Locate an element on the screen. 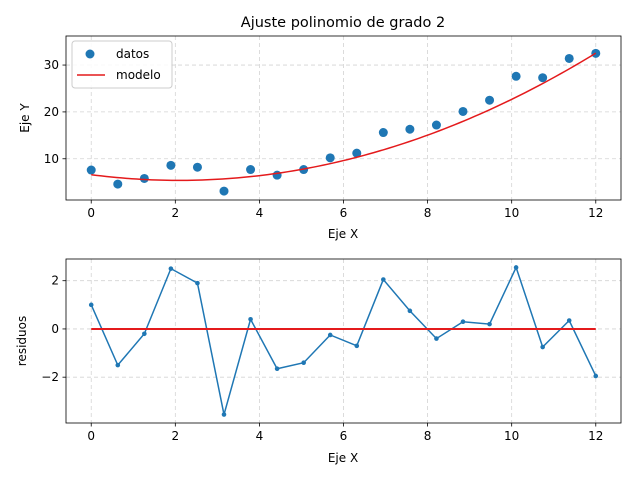 The image size is (640, 480). y-tick-label: 2 is located at coordinates (55, 281).